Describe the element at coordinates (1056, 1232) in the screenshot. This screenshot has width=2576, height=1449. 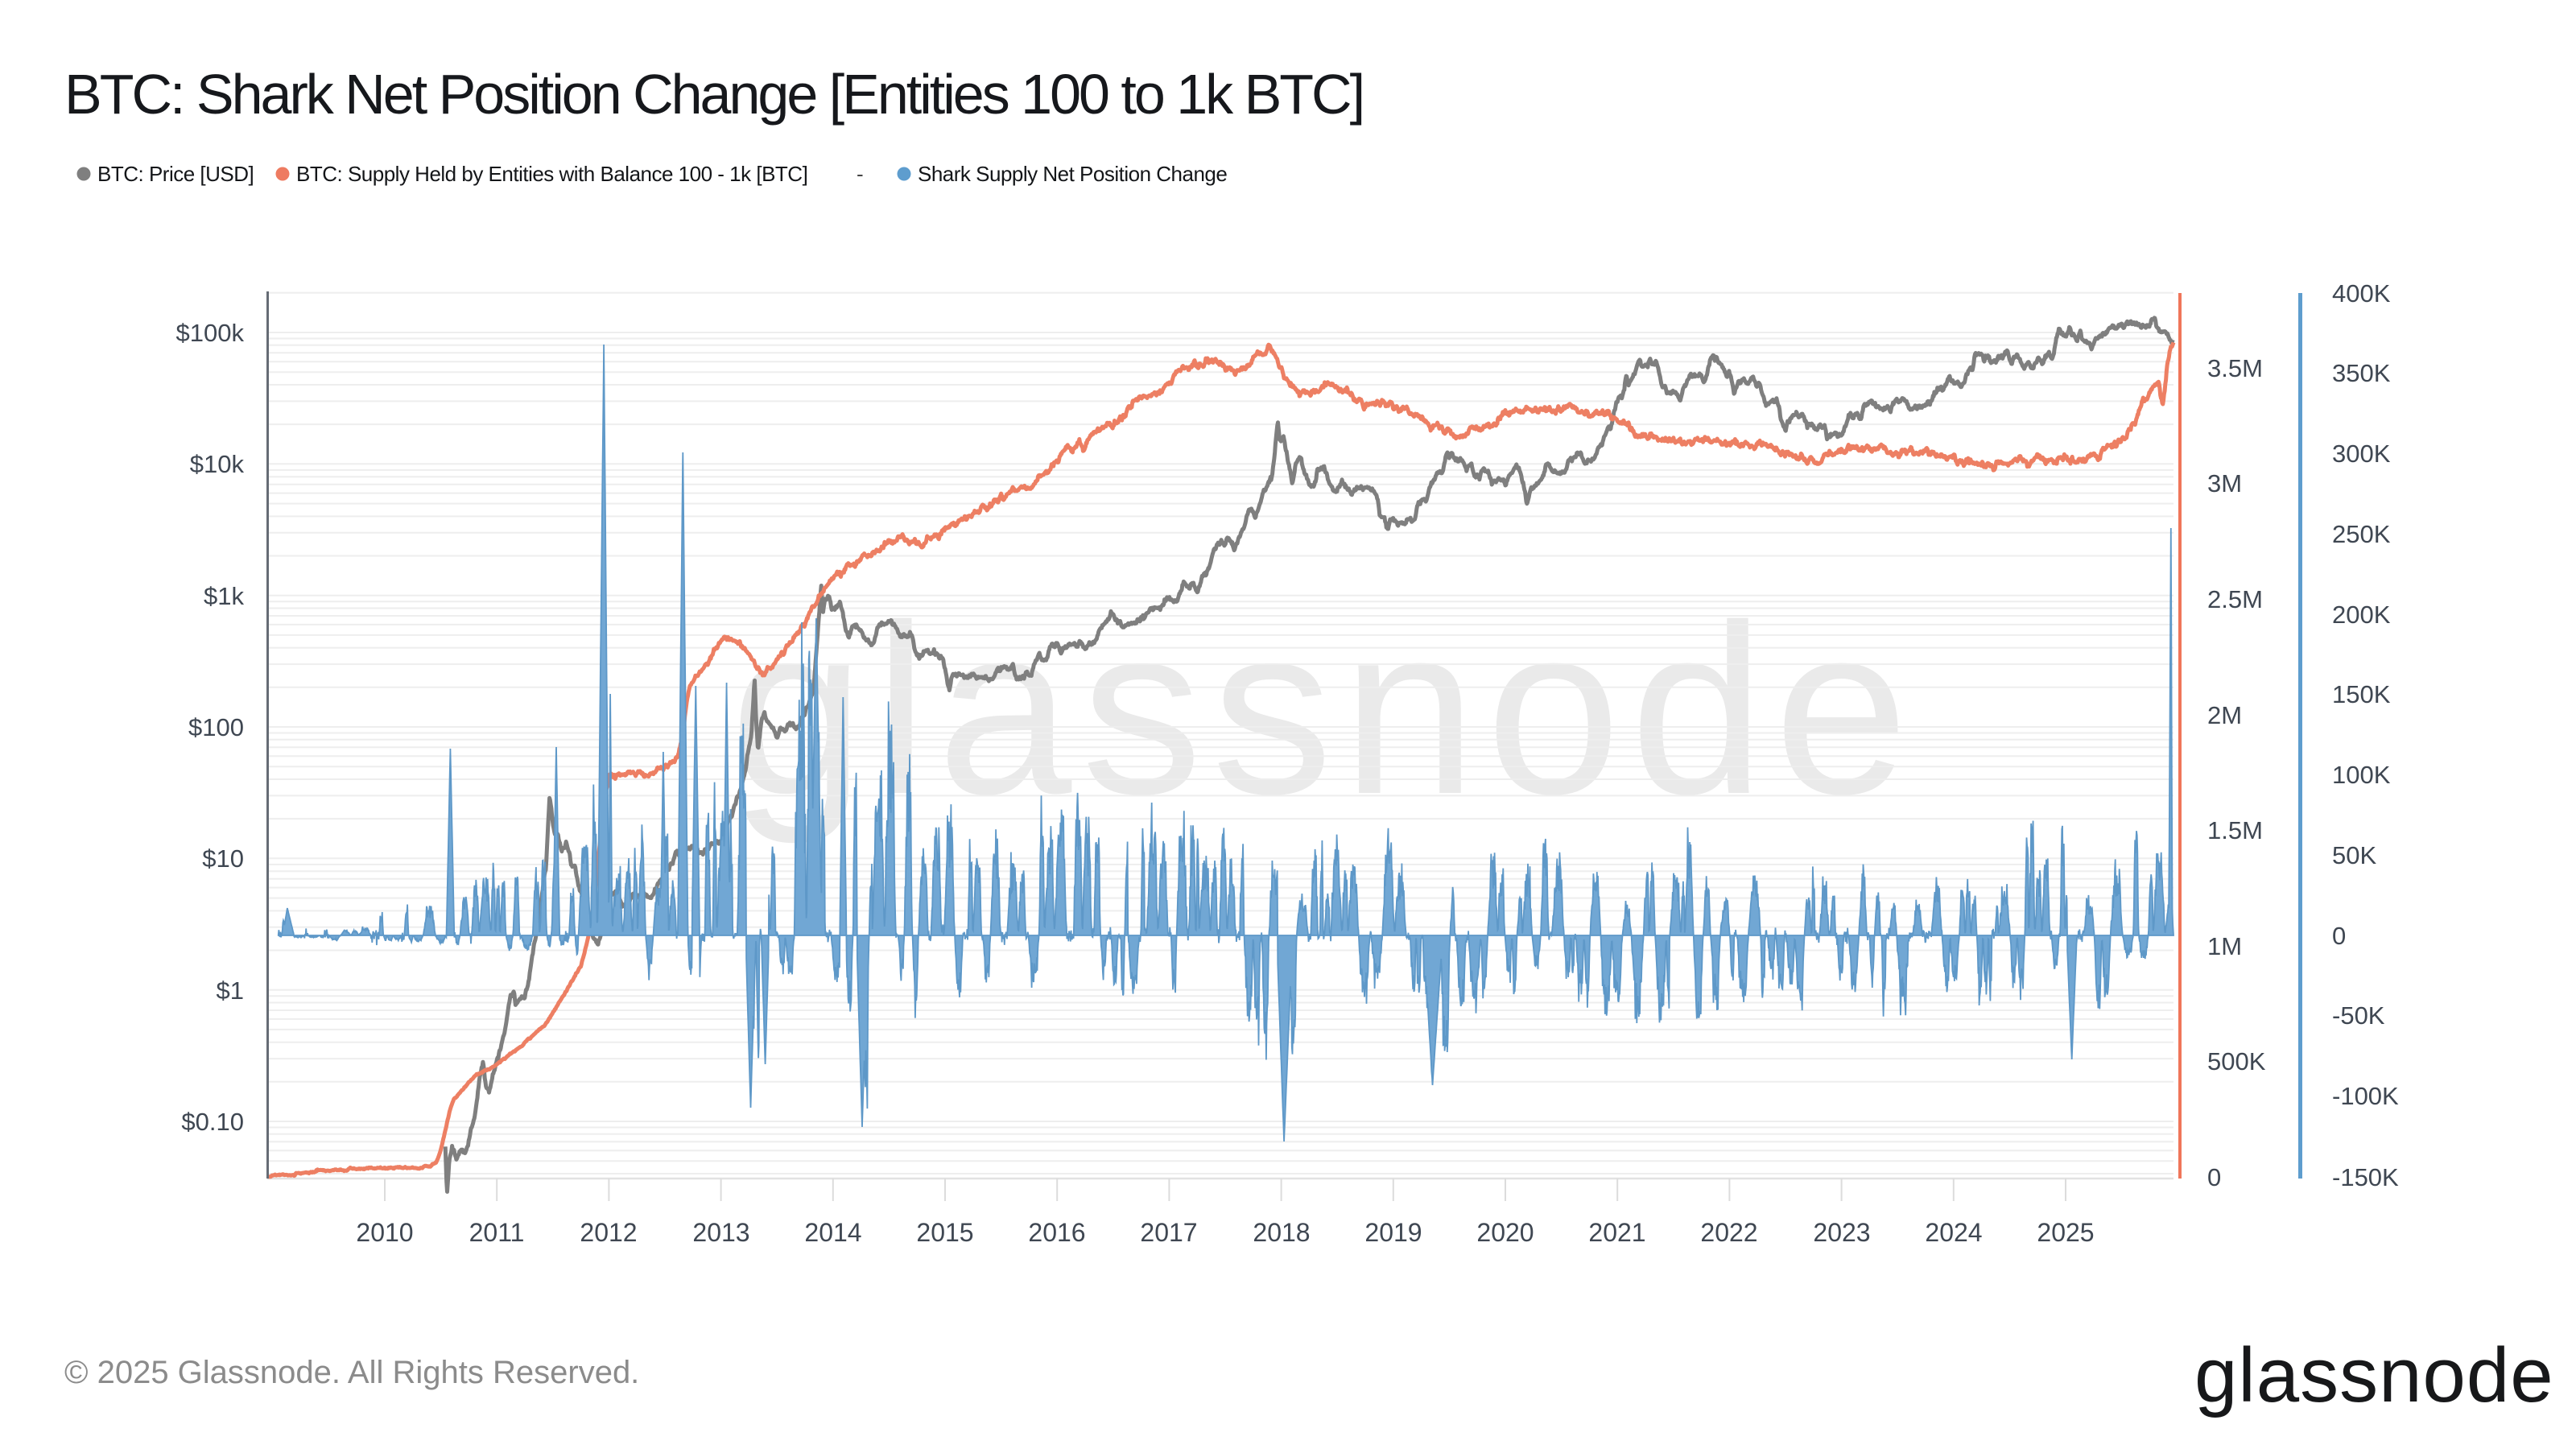
I see `svg-text: 2016` at that location.